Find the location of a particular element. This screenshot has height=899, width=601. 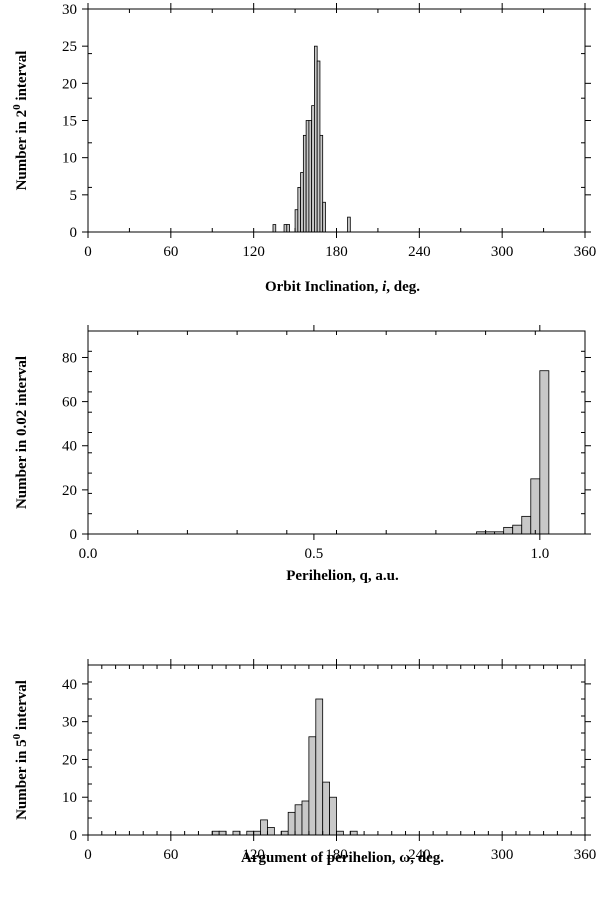

y-tick-label: 15 is located at coordinates (69, 122).